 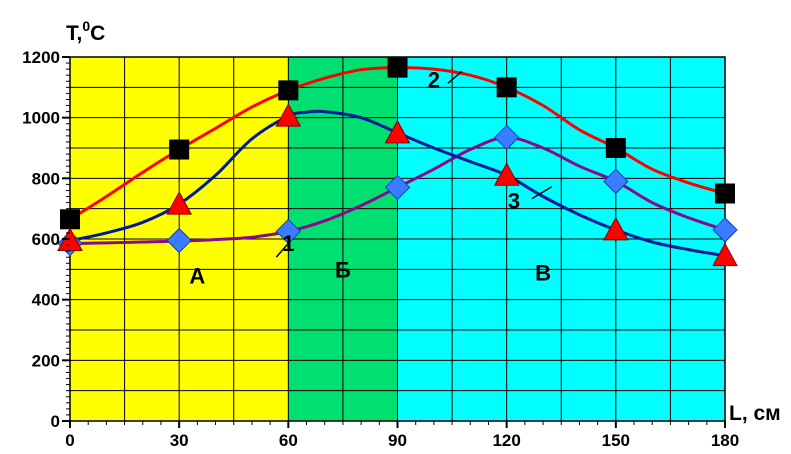 What do you see at coordinates (41, 118) in the screenshot?
I see `y-tick-label: 1000` at bounding box center [41, 118].